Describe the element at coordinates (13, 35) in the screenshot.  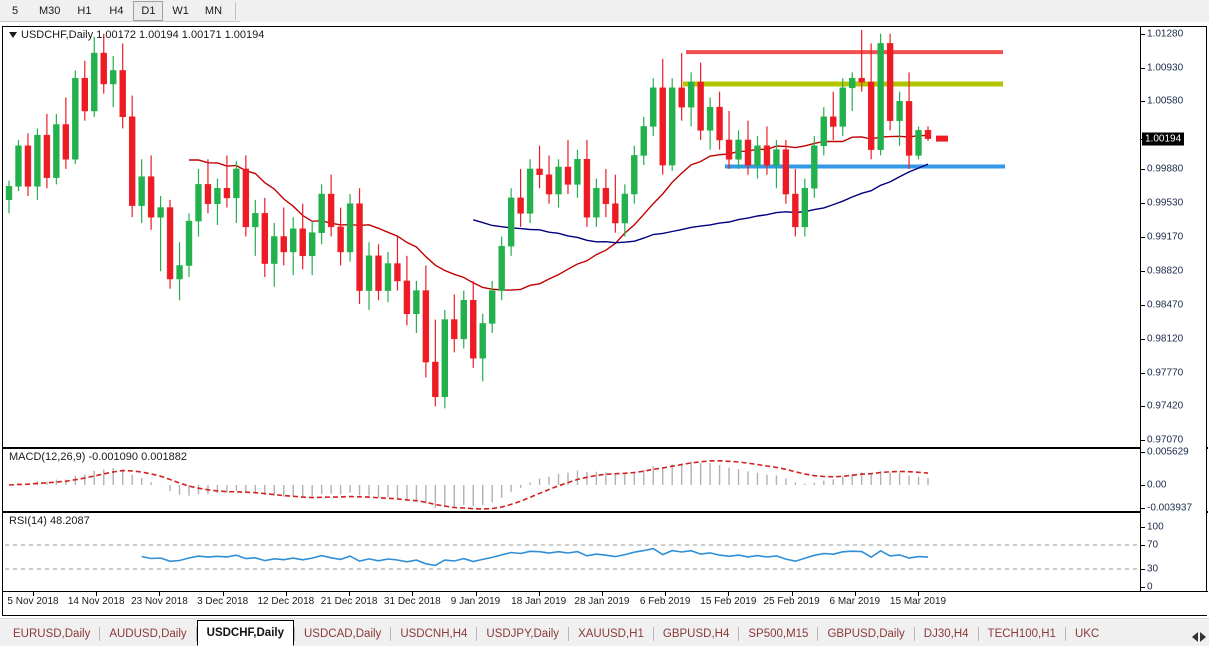
I see `chevron-down-icon` at that location.